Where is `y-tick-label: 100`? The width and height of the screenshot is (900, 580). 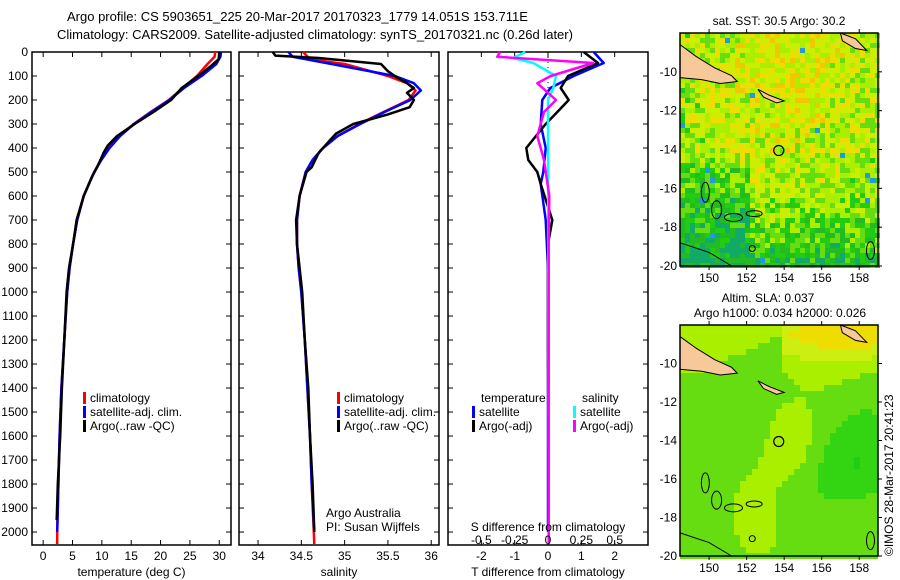 y-tick-label: 100 is located at coordinates (18, 76).